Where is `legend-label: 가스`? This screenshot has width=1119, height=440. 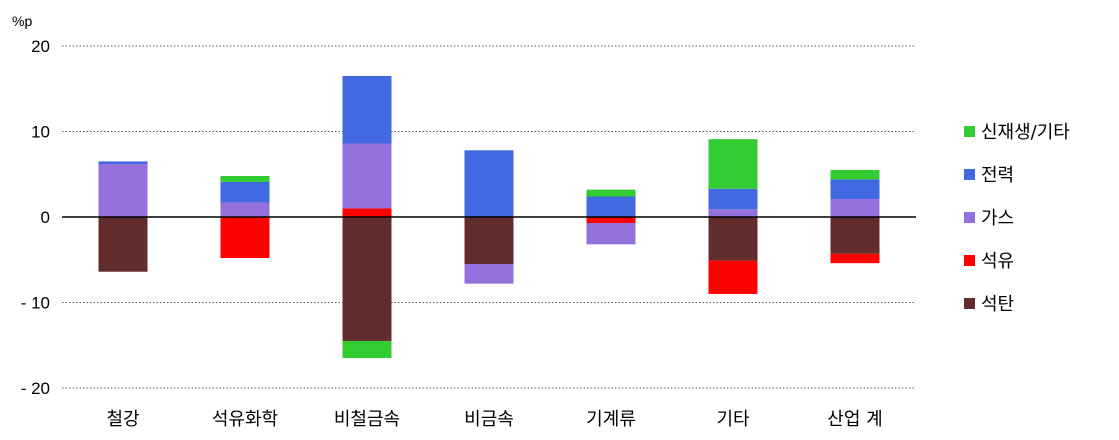 legend-label: 가스 is located at coordinates (997, 218).